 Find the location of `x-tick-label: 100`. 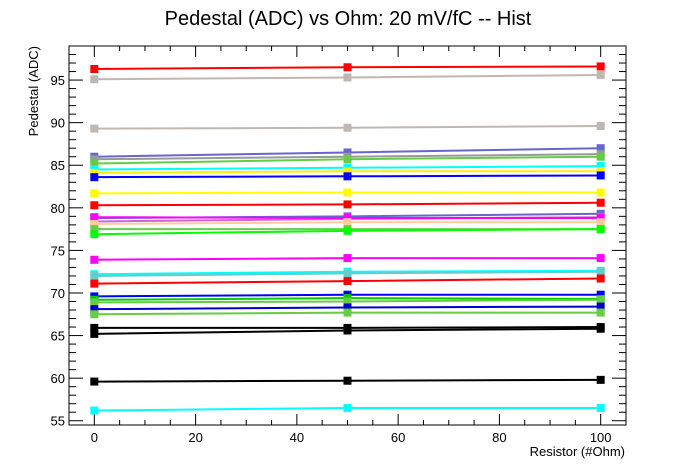

x-tick-label: 100 is located at coordinates (601, 437).